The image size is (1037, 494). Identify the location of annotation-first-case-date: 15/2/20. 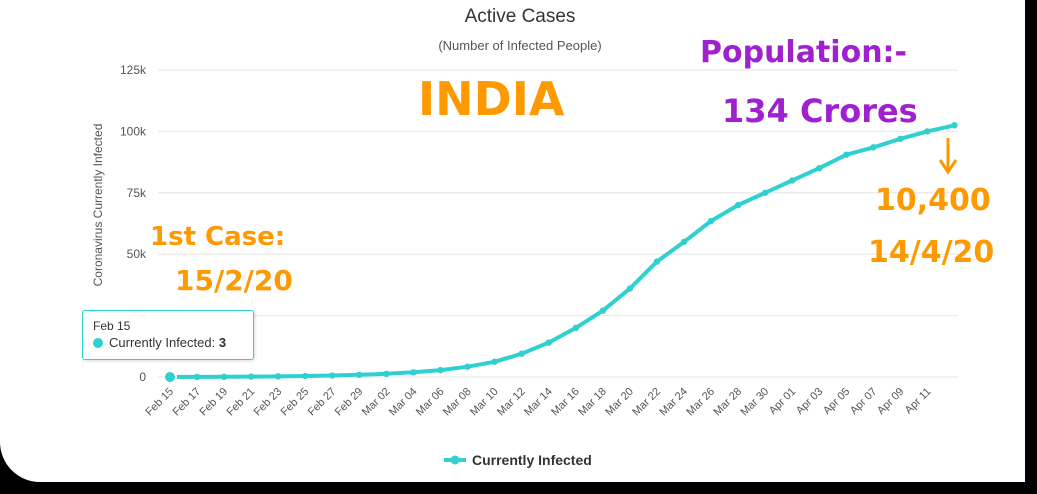
(234, 280).